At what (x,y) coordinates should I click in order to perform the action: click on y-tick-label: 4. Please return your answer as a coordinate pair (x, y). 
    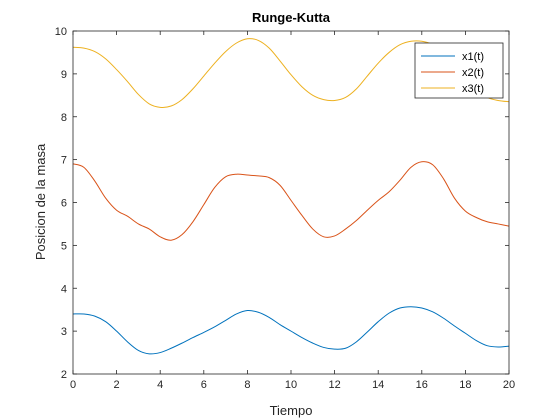
    Looking at the image, I should click on (64, 289).